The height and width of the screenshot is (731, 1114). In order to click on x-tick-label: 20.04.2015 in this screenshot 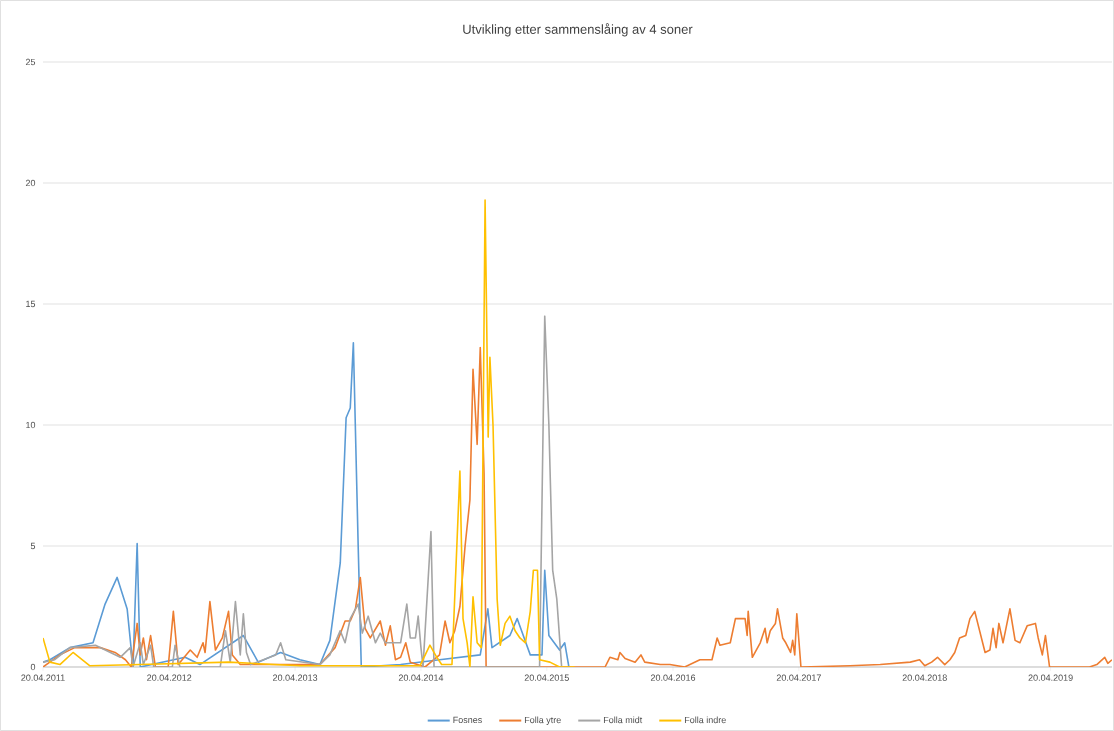, I will do `click(546, 677)`.